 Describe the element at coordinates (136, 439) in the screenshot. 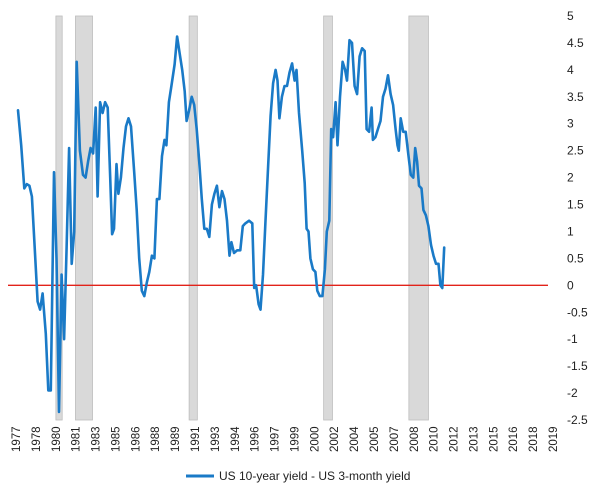

I see `x-tick-label: 1986` at that location.